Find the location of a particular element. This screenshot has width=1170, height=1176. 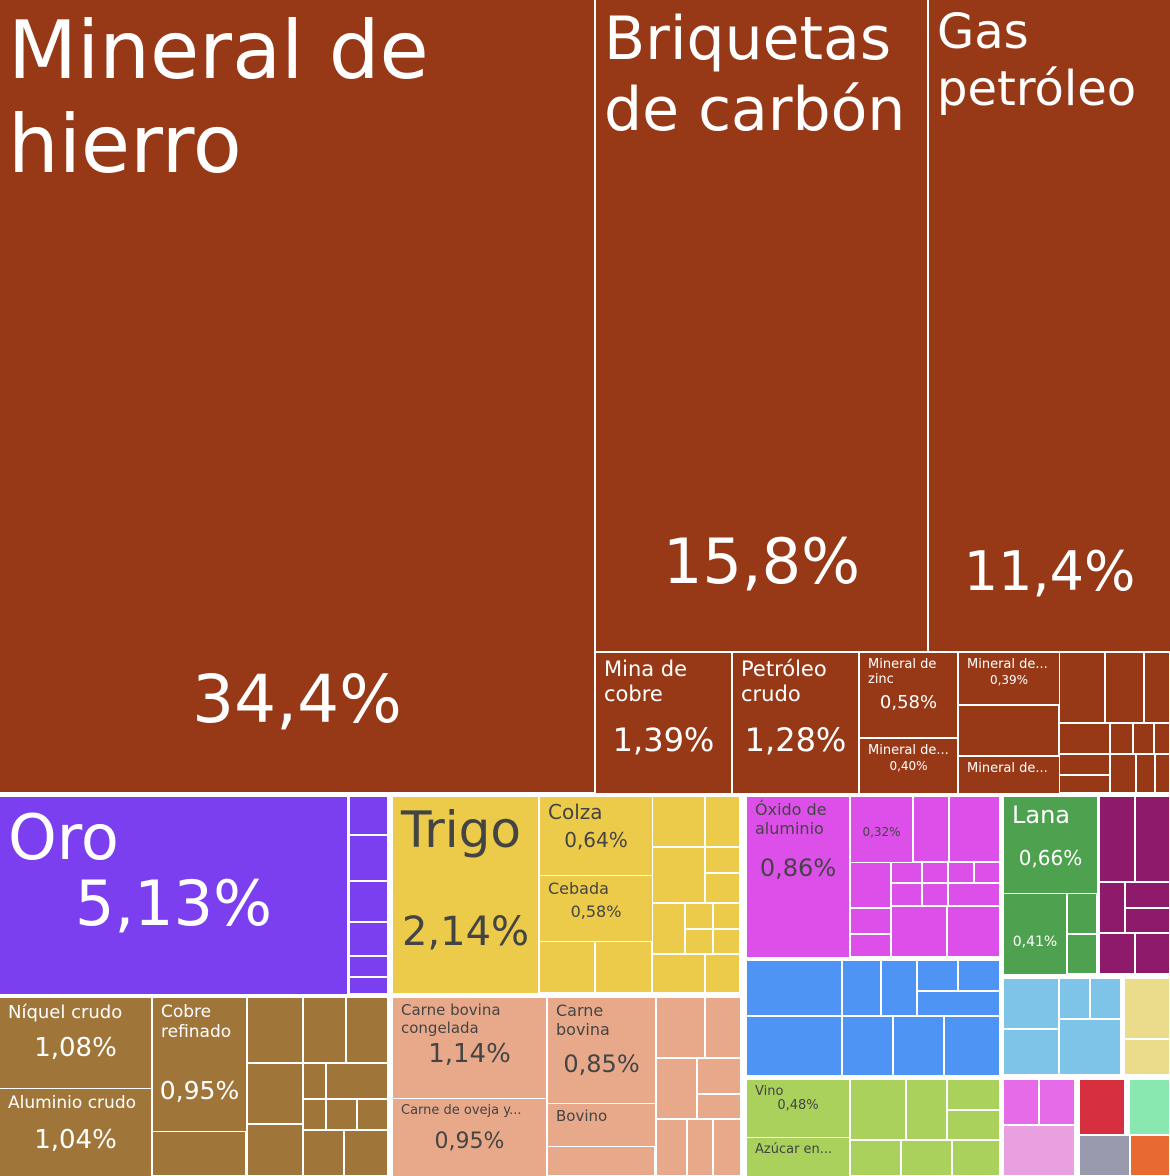

tile: Mina de cobre 1,39% is located at coordinates (663, 723).